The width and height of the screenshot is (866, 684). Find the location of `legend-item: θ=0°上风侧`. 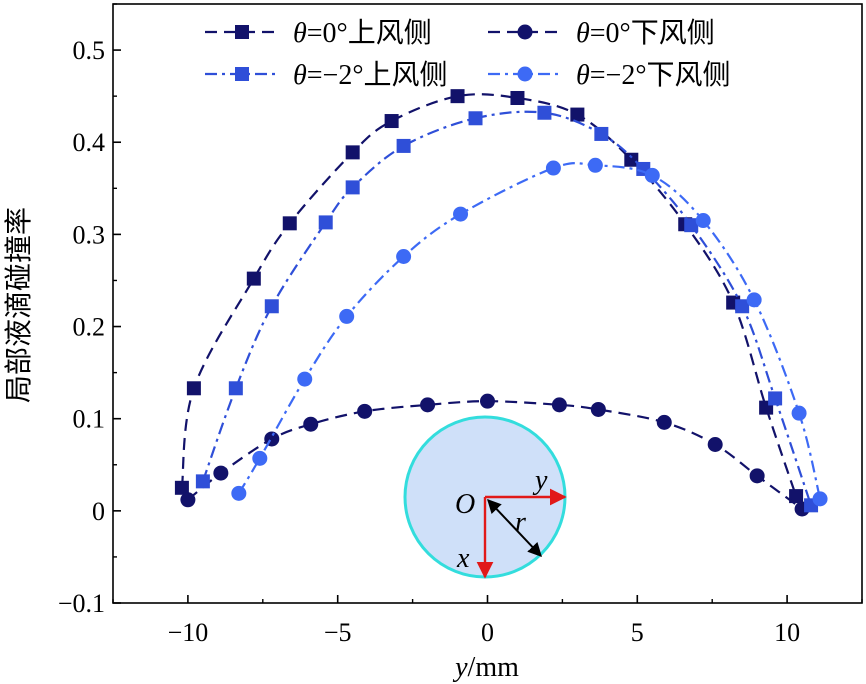

legend-item: θ=0°上风侧 is located at coordinates (318, 33).